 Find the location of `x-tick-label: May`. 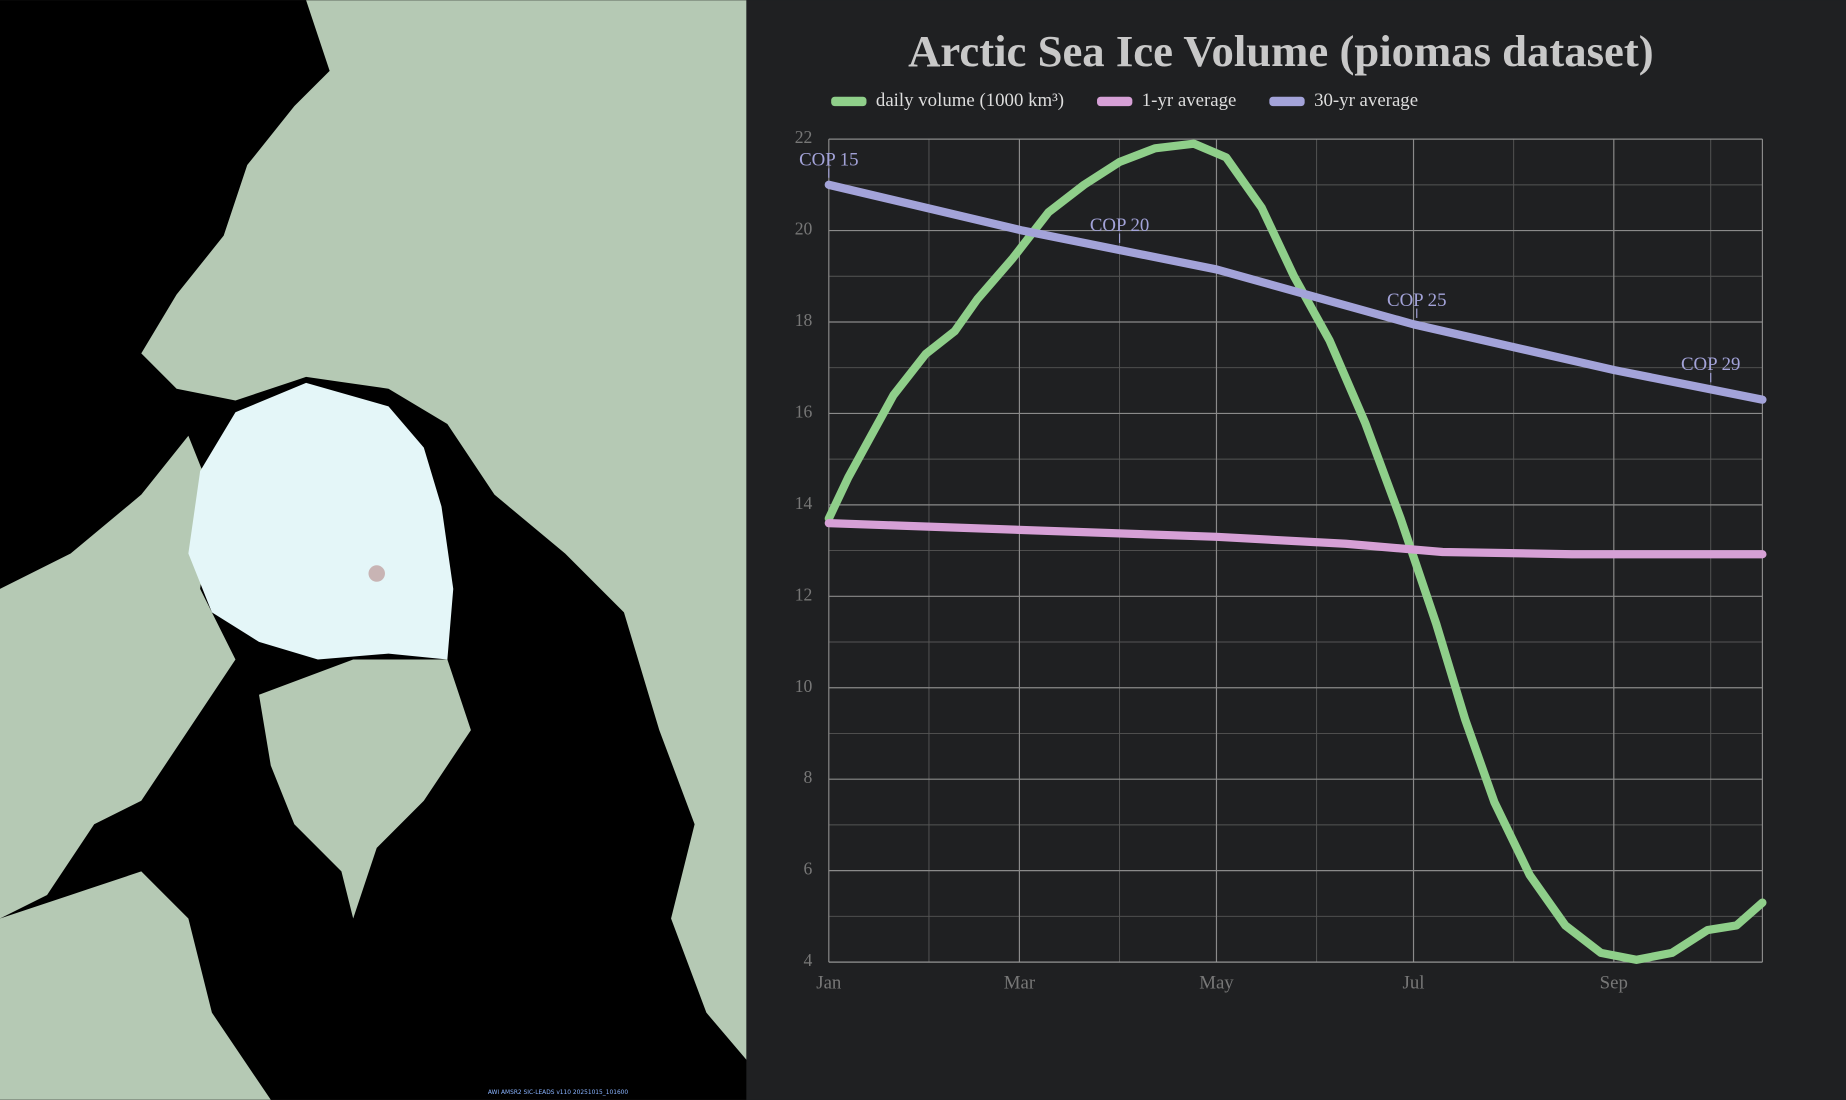

x-tick-label: May is located at coordinates (1216, 983).